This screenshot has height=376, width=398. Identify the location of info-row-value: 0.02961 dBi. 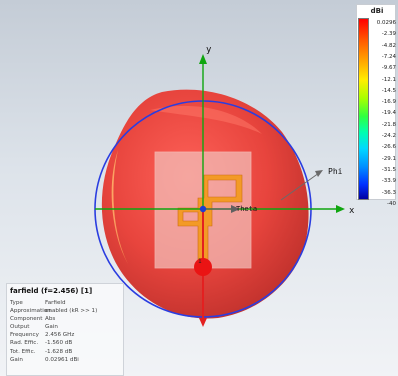
(62, 359).